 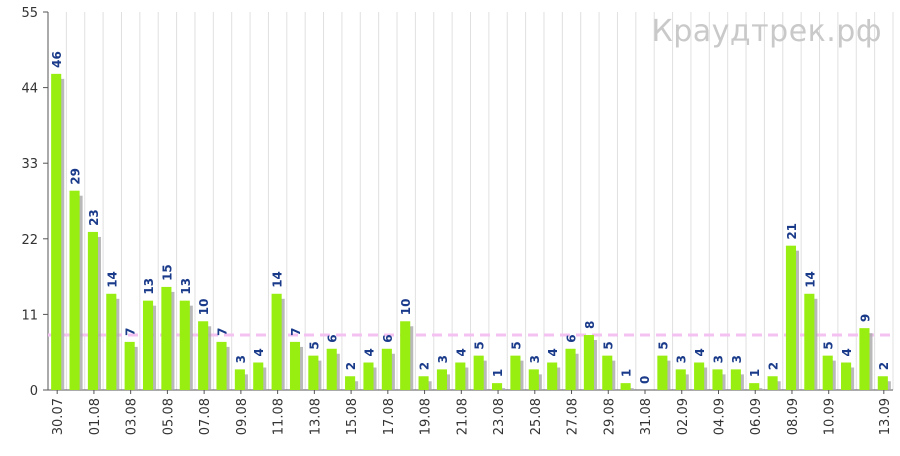 What do you see at coordinates (57, 59) in the screenshot?
I see `data-label: 46` at bounding box center [57, 59].